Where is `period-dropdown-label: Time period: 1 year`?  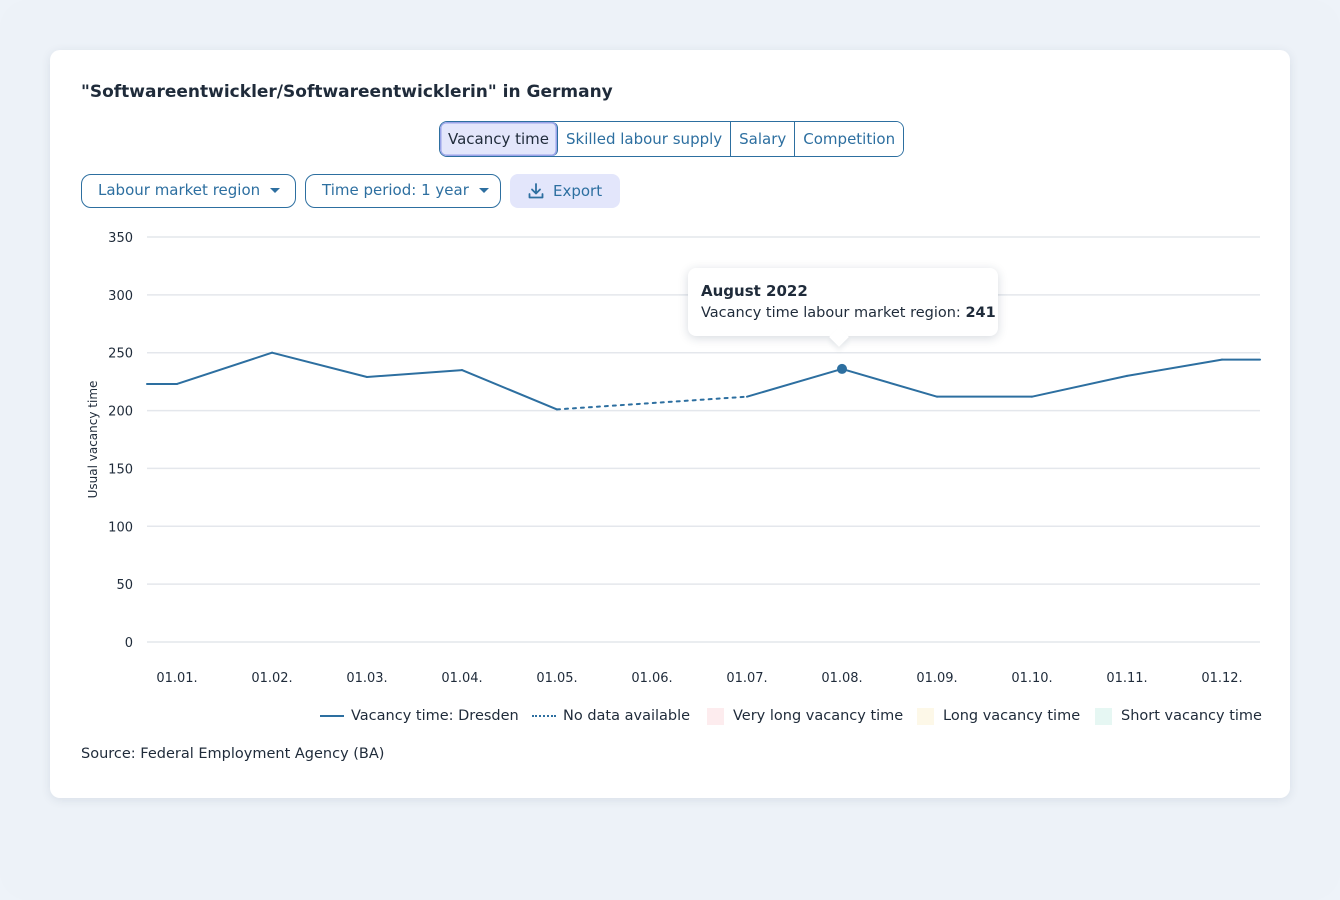
period-dropdown-label: Time period: 1 year is located at coordinates (395, 190).